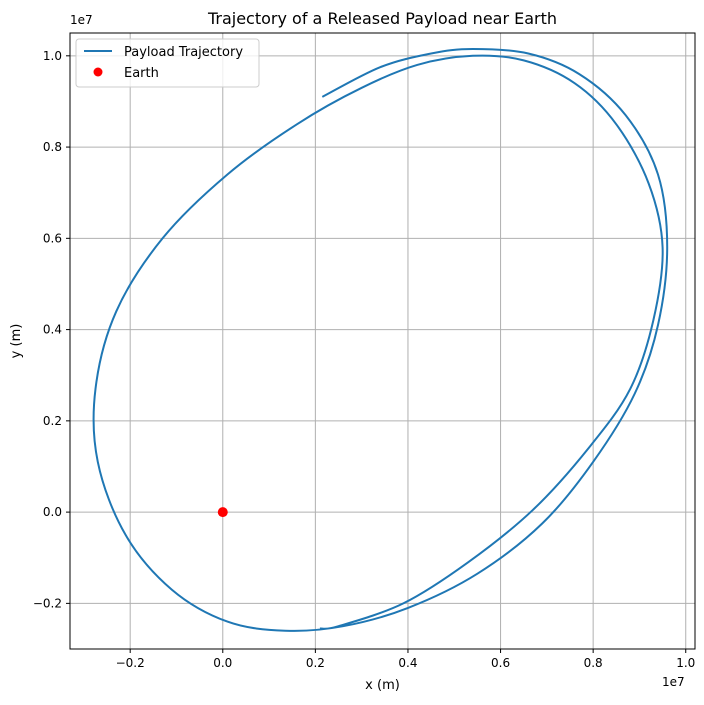 The height and width of the screenshot is (705, 704). What do you see at coordinates (98, 72) in the screenshot?
I see `legend-earth-swatch` at bounding box center [98, 72].